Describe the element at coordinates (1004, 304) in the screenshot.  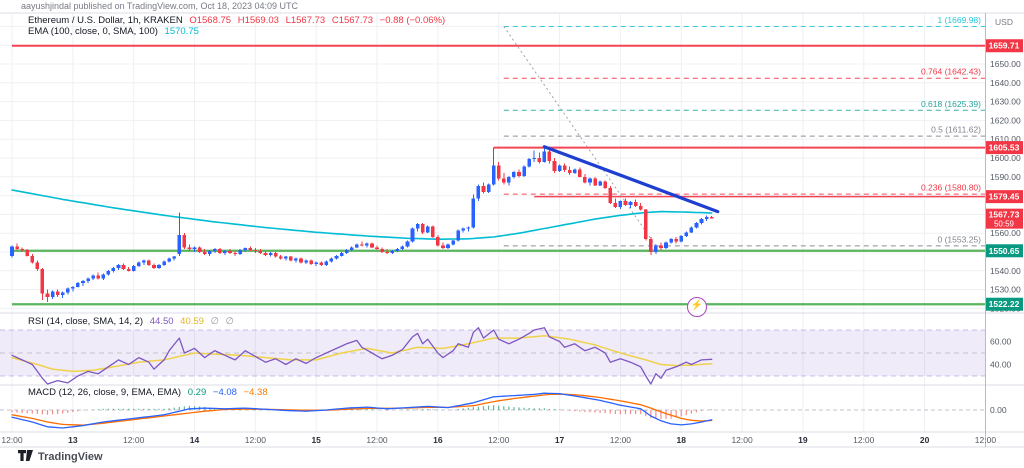
I see `svg-text: 1522.22` at that location.